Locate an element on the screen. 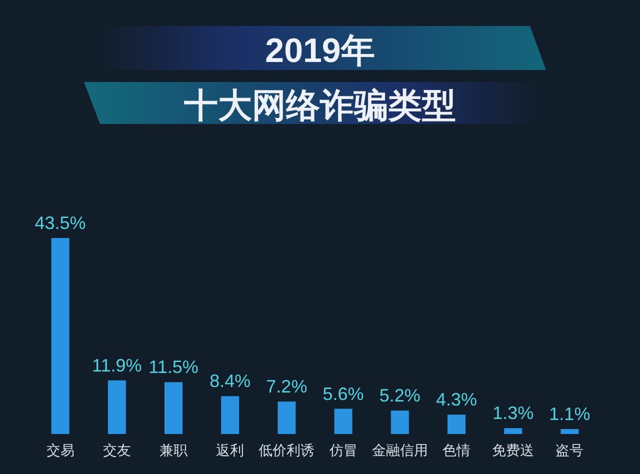  title: 2019年 is located at coordinates (320, 51).